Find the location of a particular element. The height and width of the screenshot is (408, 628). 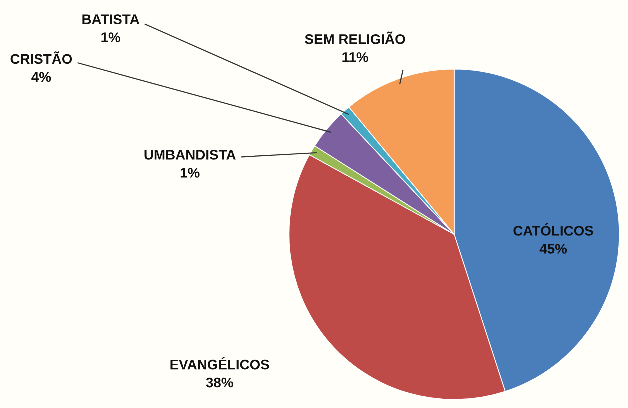

slice-label: UMBANDISTA is located at coordinates (190, 155).